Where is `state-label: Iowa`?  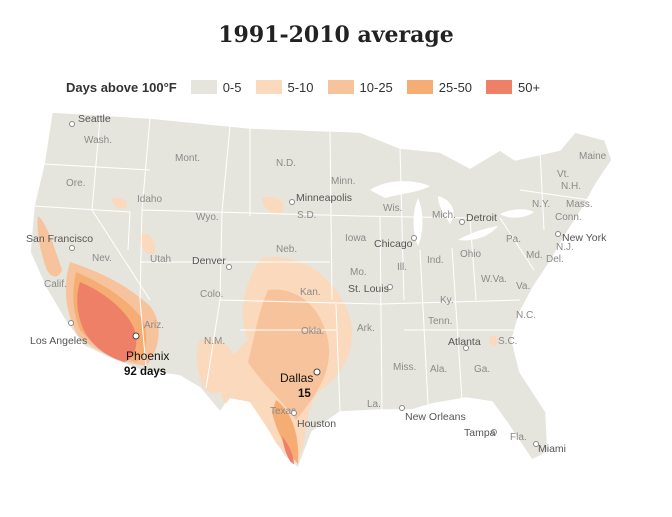 state-label: Iowa is located at coordinates (356, 238).